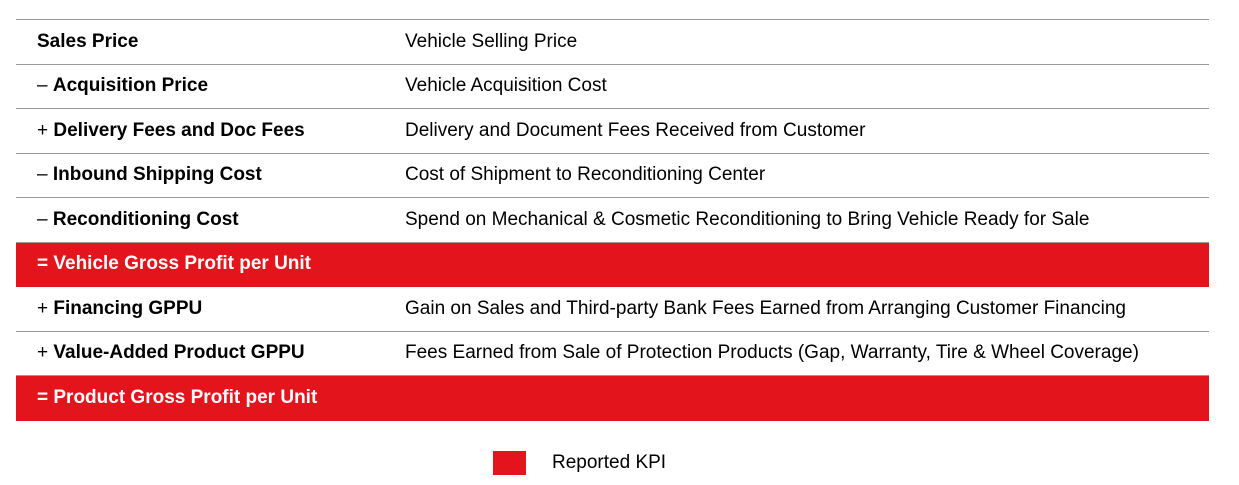 This screenshot has width=1239, height=485. Describe the element at coordinates (612, 398) in the screenshot. I see `table-row-product-gppu-kpi: = Product Gross Profit per Unit` at that location.